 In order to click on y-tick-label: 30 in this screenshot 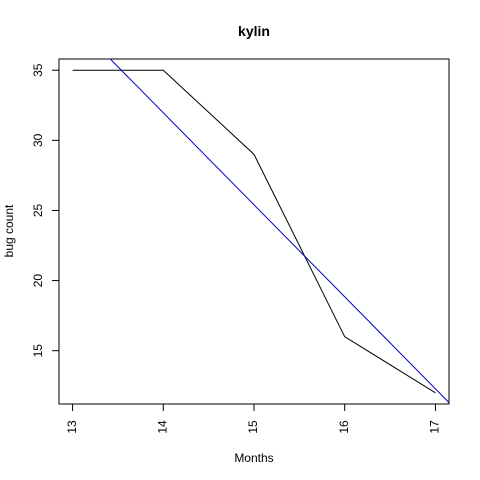, I will do `click(38, 140)`.